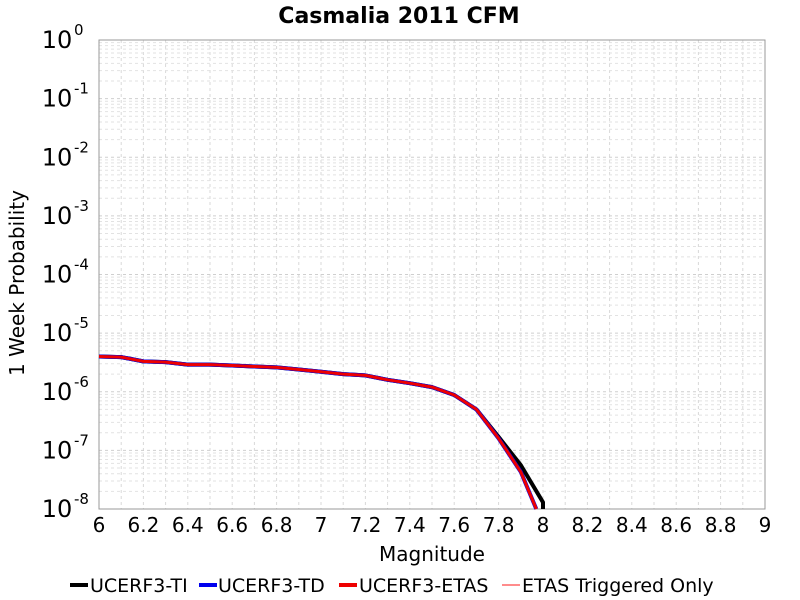  What do you see at coordinates (423, 586) in the screenshot?
I see `legend-label: UCERF3-ETAS` at bounding box center [423, 586].